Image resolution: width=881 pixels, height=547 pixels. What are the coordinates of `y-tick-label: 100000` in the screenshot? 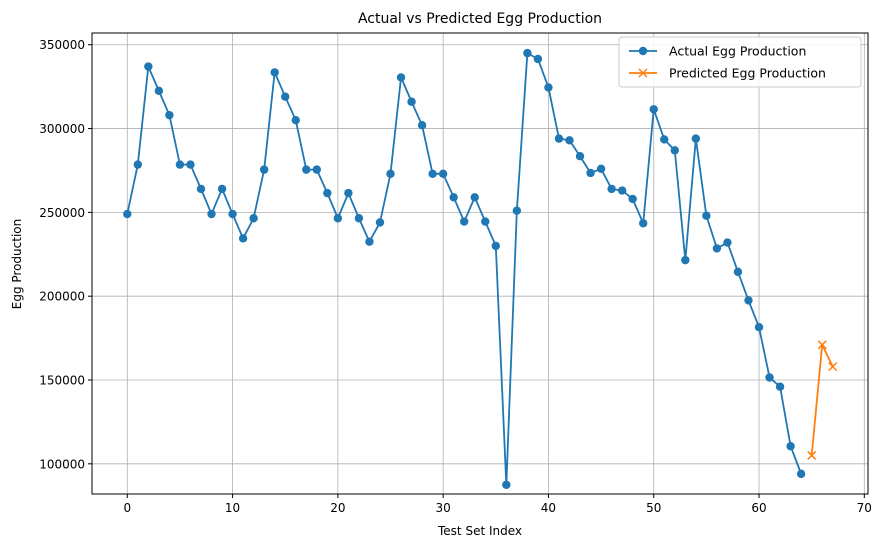 It's located at (62, 464).